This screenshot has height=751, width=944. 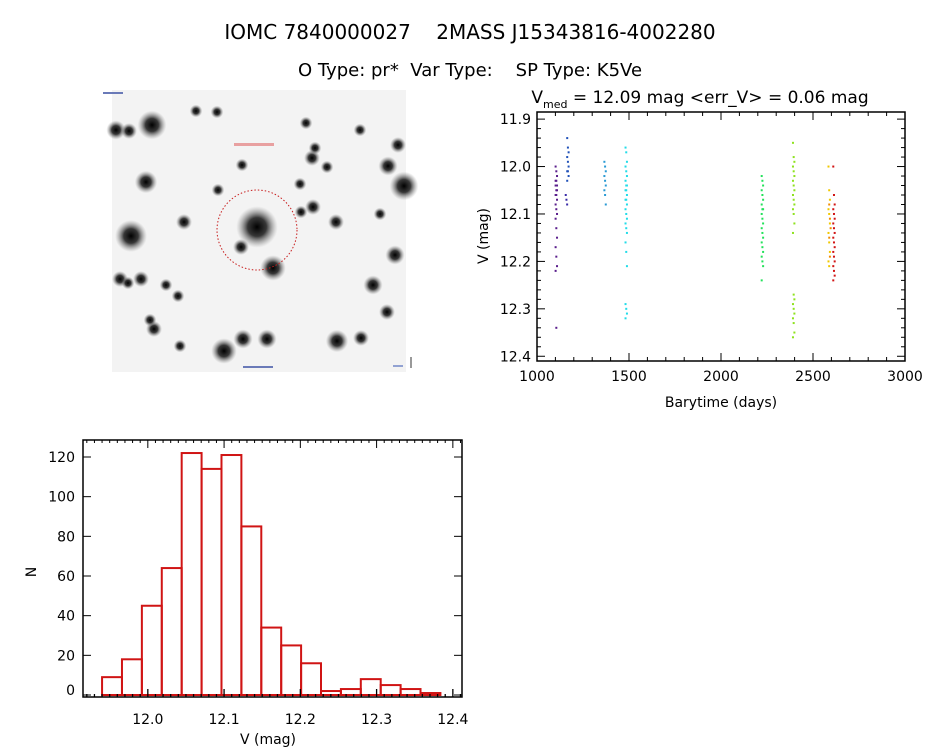 What do you see at coordinates (268, 739) in the screenshot?
I see `hist-xlabel: V (mag)` at bounding box center [268, 739].